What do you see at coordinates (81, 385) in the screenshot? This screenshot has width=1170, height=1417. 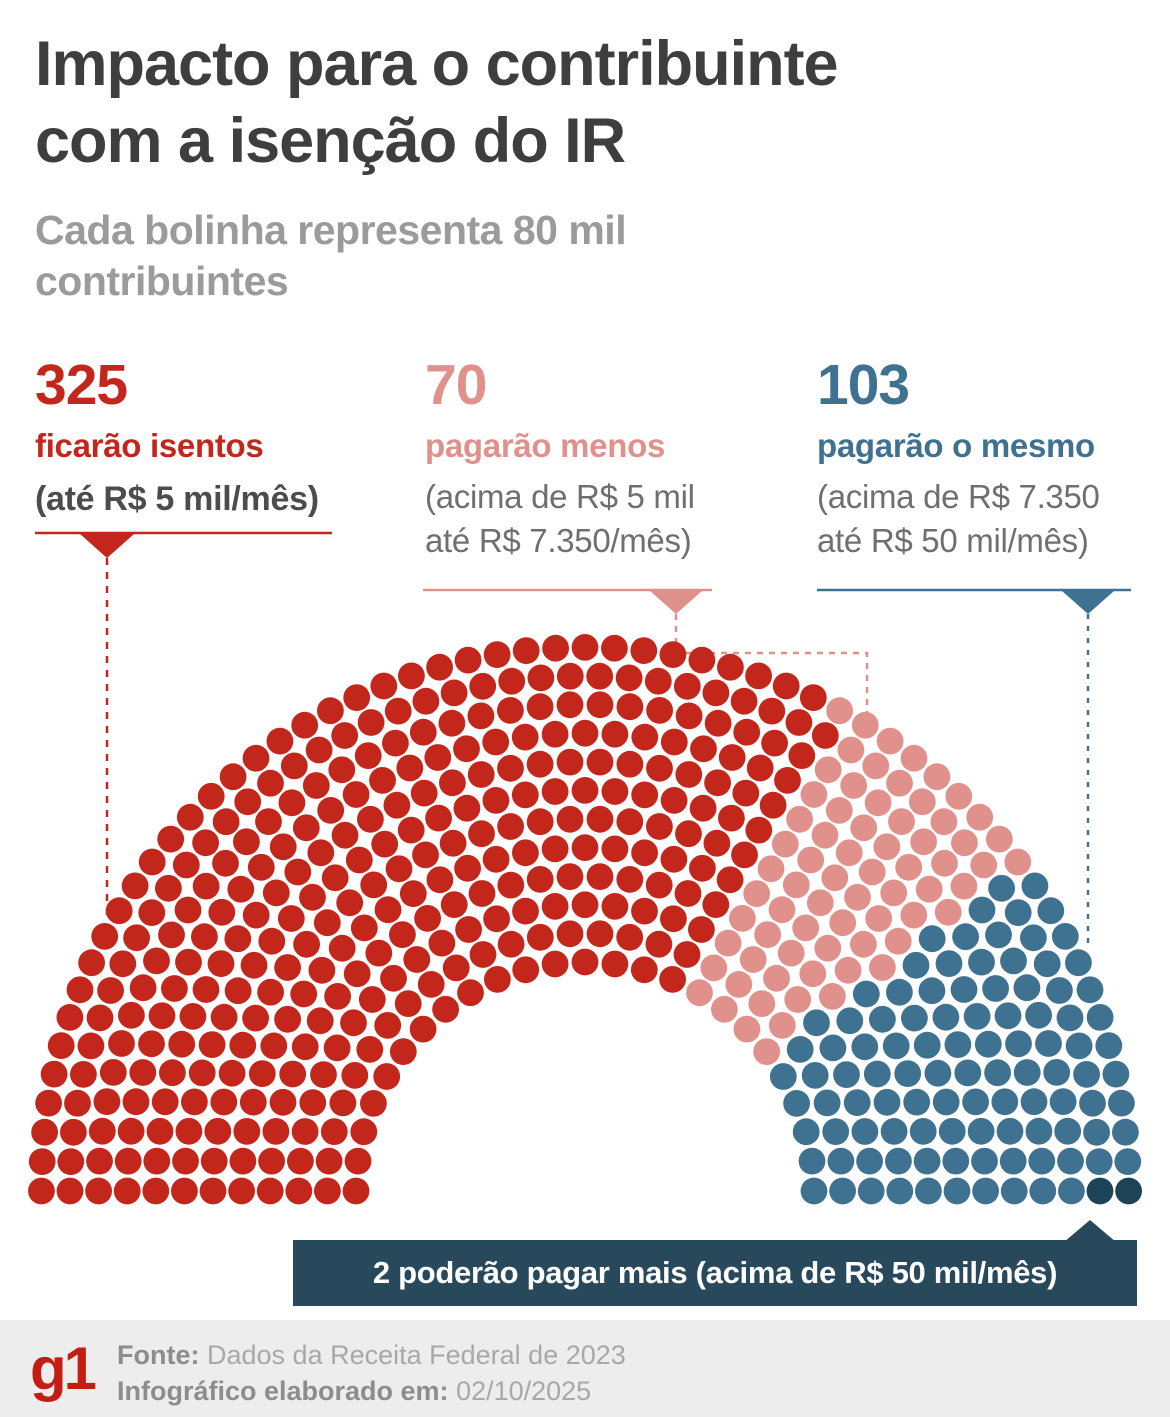 I see `legend-isentos-number: 325` at bounding box center [81, 385].